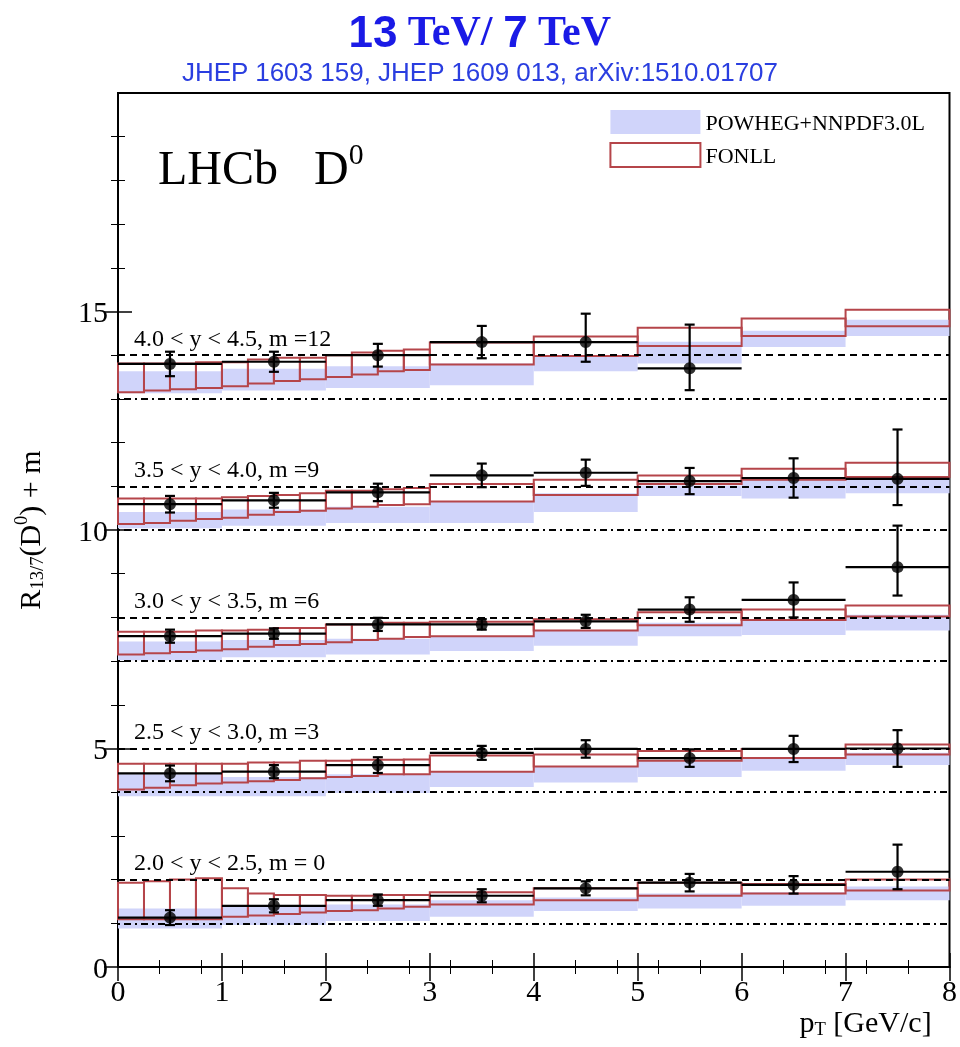 Image resolution: width=960 pixels, height=1047 pixels. Describe the element at coordinates (534, 990) in the screenshot. I see `x-tick-label: 4` at that location.